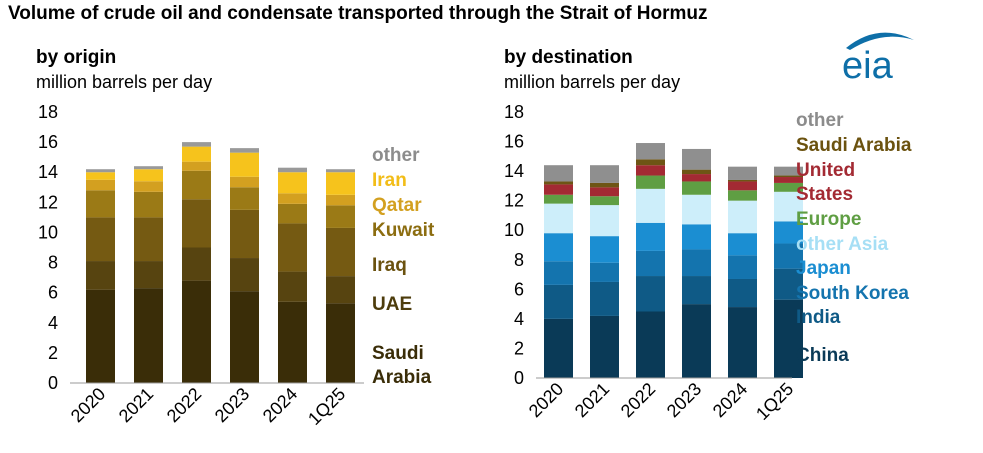 This screenshot has width=983, height=453. I want to click on origin-legend-label: UAE, so click(392, 304).